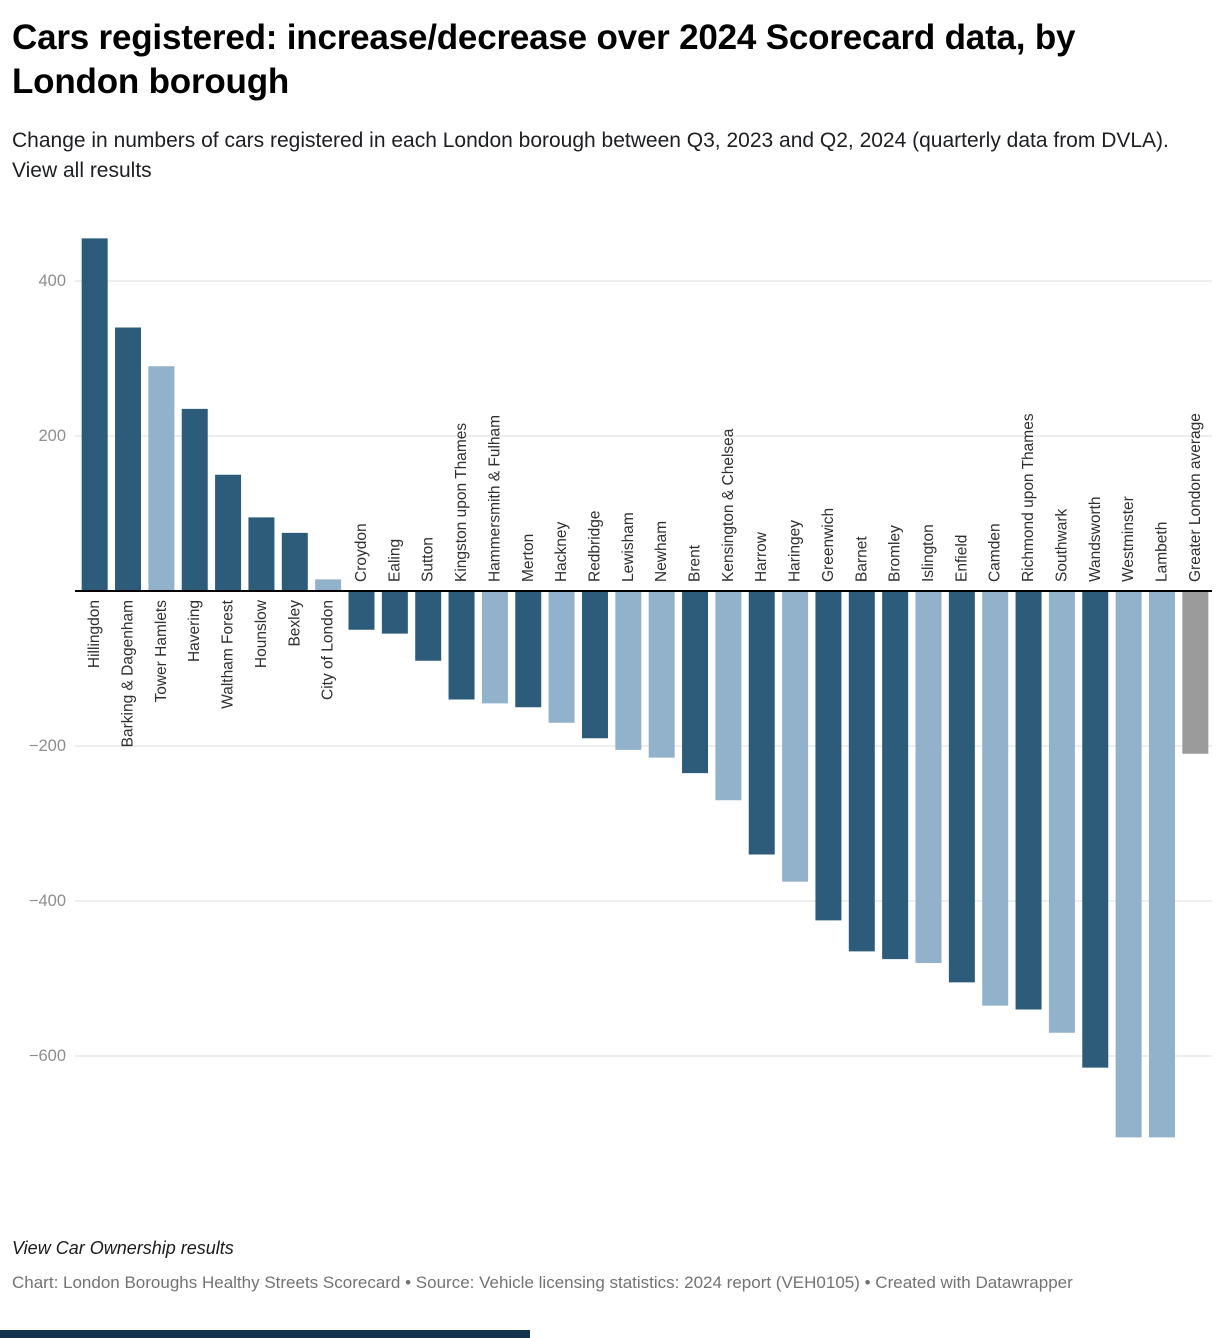  What do you see at coordinates (610, 1248) in the screenshot?
I see `results-link-row: View Car Ownership results` at bounding box center [610, 1248].